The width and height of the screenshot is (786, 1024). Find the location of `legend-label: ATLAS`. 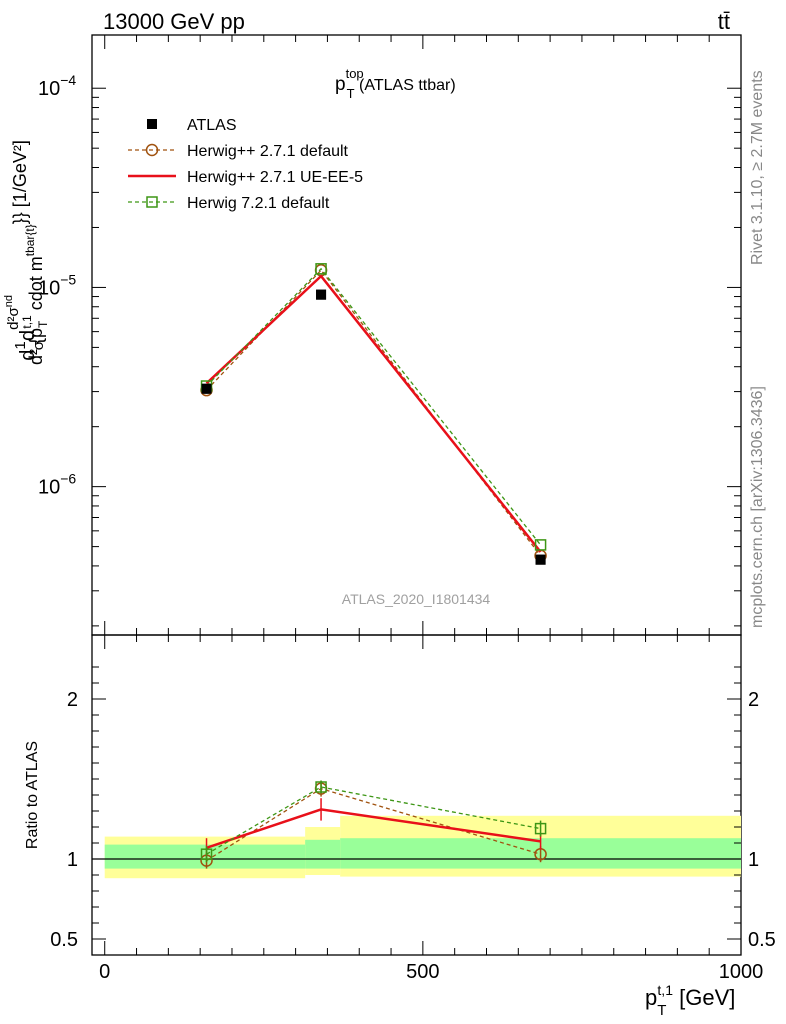

legend-label: ATLAS is located at coordinates (212, 125).